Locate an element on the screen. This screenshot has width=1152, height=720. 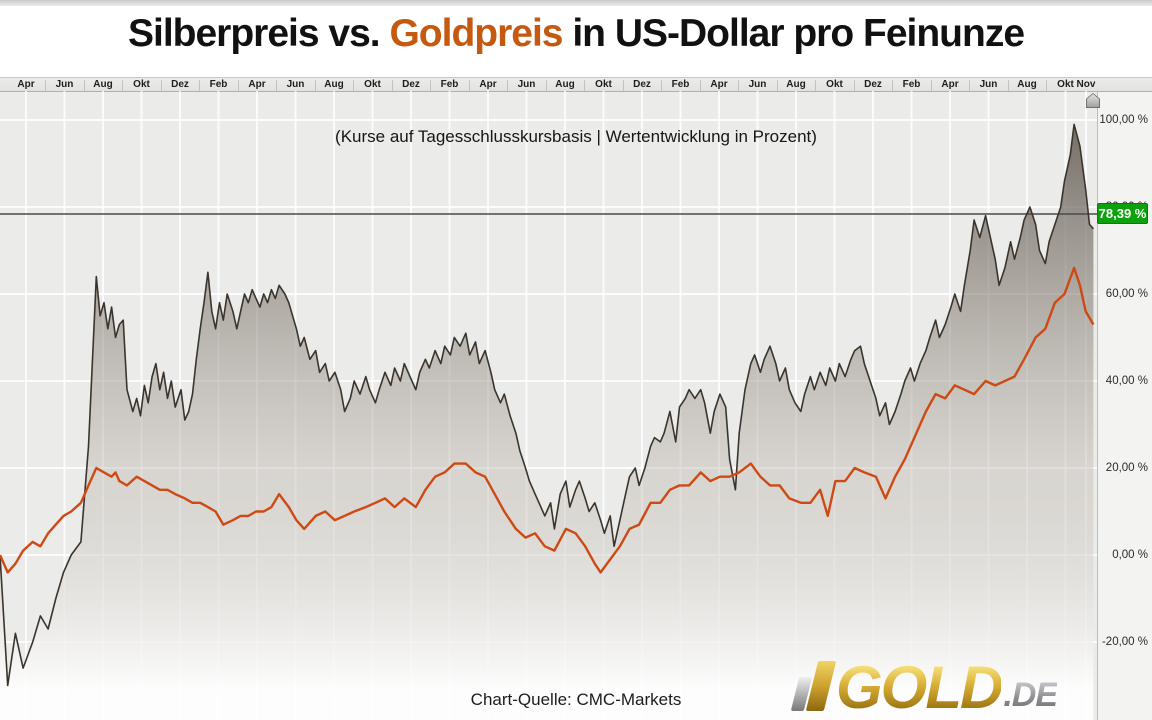
y-axis-label: -20,00 % is located at coordinates (1124, 642).